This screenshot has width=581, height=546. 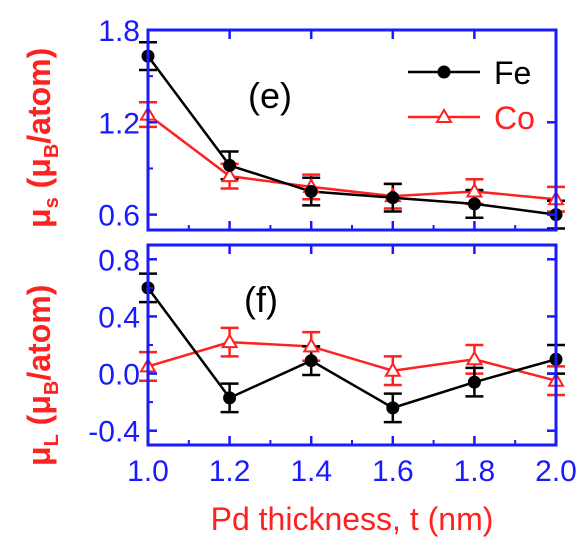 What do you see at coordinates (230, 471) in the screenshot?
I see `panel-f-x-tick-label: 1.2` at bounding box center [230, 471].